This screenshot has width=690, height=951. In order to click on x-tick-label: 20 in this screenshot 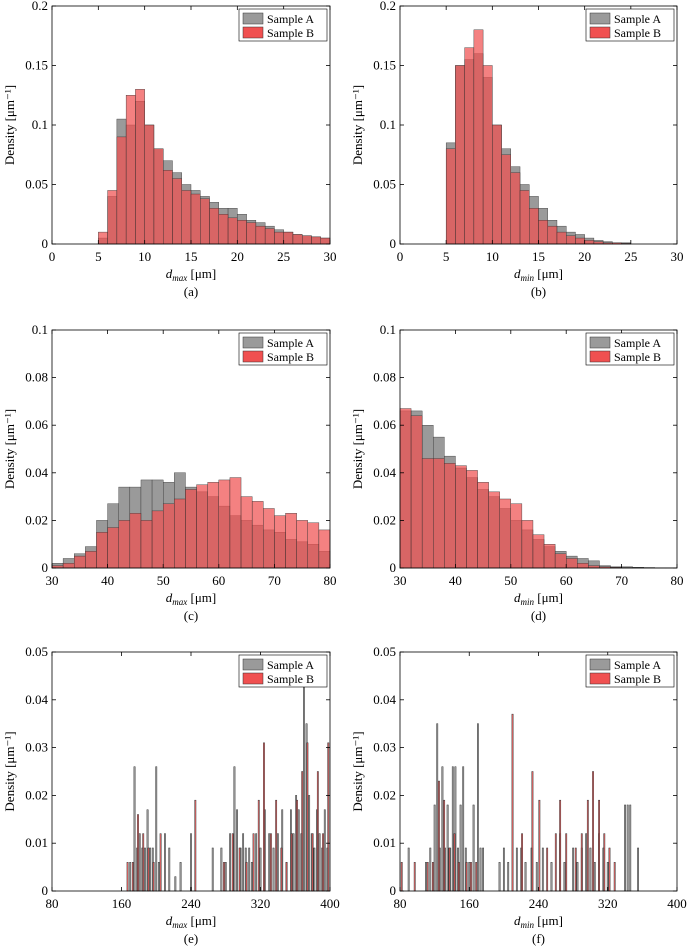, I will do `click(584, 256)`.